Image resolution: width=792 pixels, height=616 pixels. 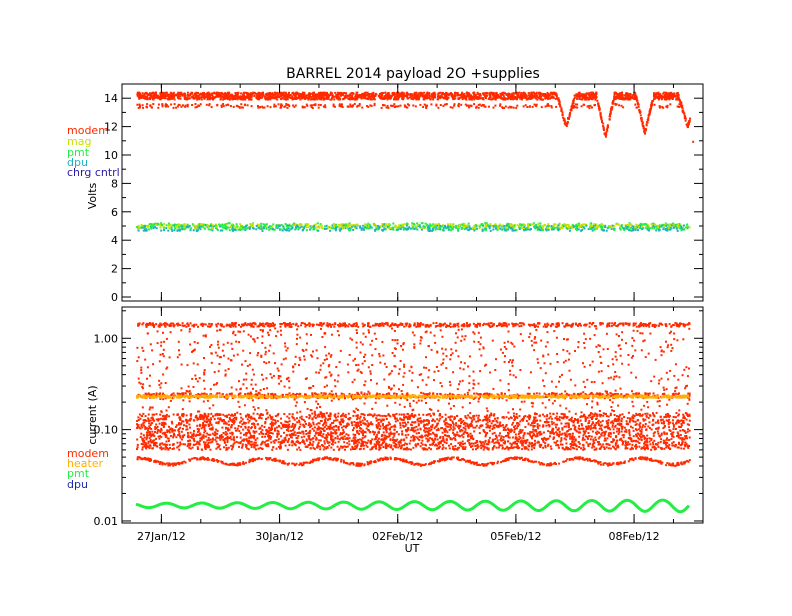 What do you see at coordinates (114, 240) in the screenshot?
I see `y-tick-label: 4` at bounding box center [114, 240].